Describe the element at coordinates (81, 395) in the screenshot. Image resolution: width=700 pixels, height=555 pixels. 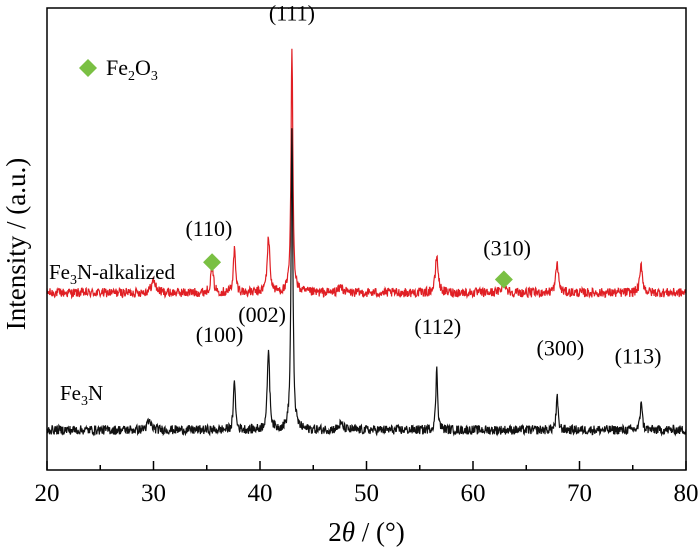
I see `series-label-fe3n: Fe3N` at that location.